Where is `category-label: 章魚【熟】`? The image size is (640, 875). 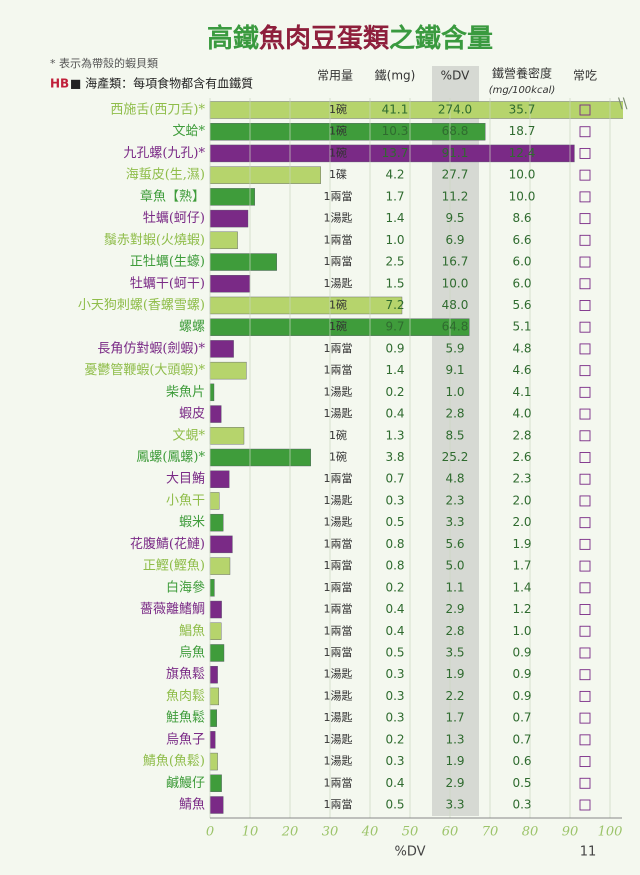
category-label: 章魚【熟】 is located at coordinates (172, 196).